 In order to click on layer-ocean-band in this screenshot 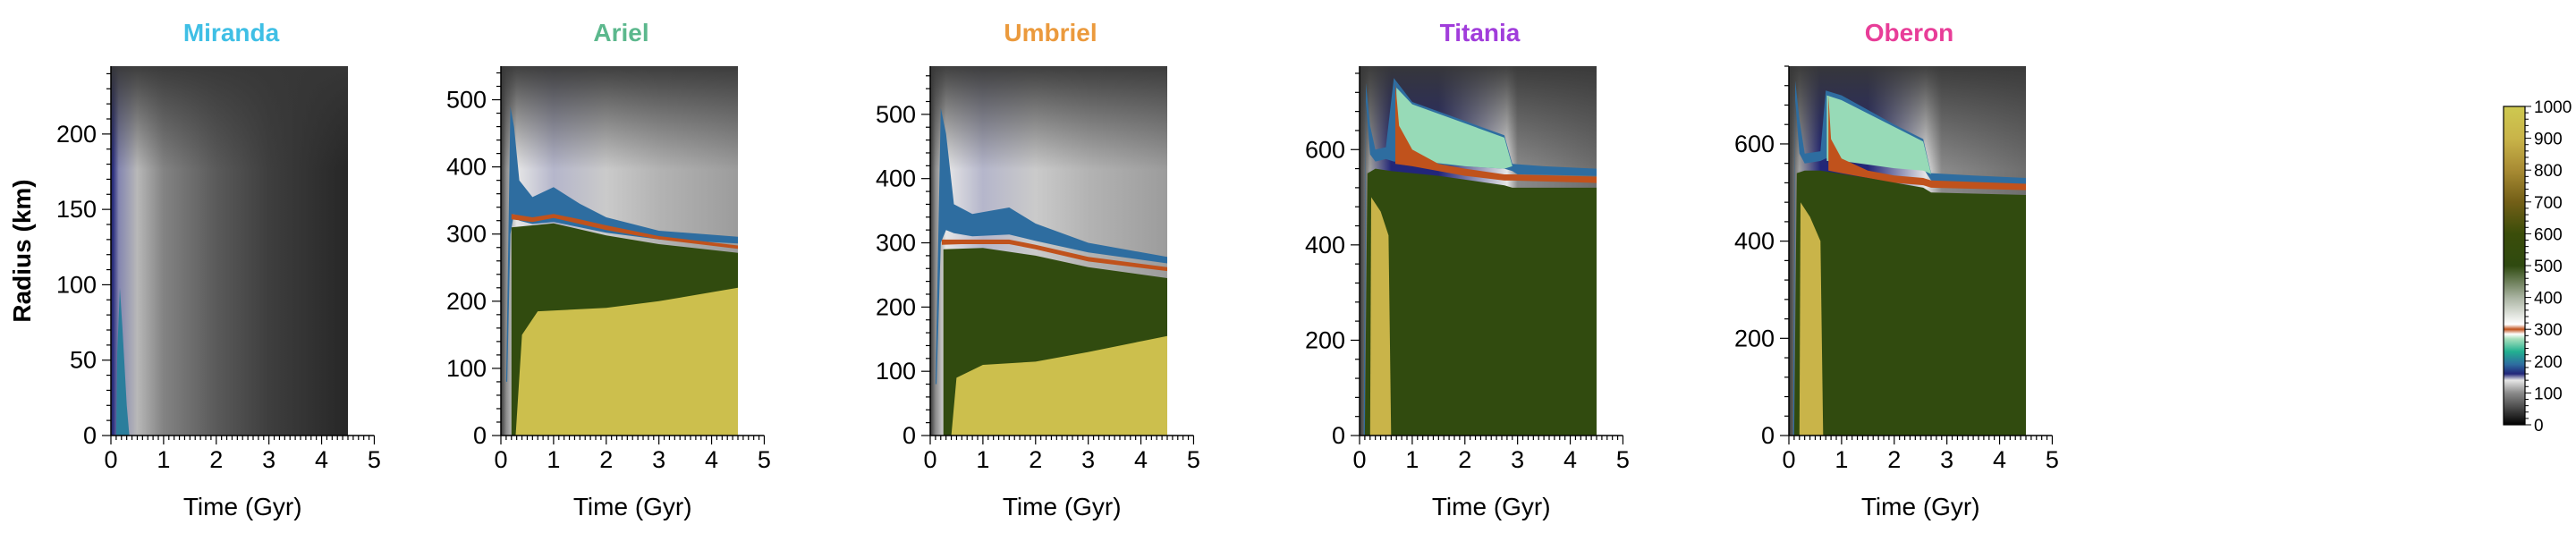, I will do `click(1480, 257)`.